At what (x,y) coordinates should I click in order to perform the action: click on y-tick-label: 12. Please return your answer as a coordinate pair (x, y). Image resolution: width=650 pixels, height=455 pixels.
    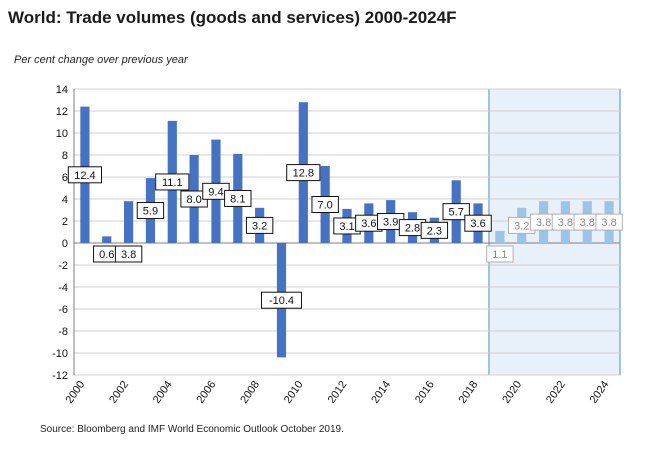
    Looking at the image, I should click on (62, 112).